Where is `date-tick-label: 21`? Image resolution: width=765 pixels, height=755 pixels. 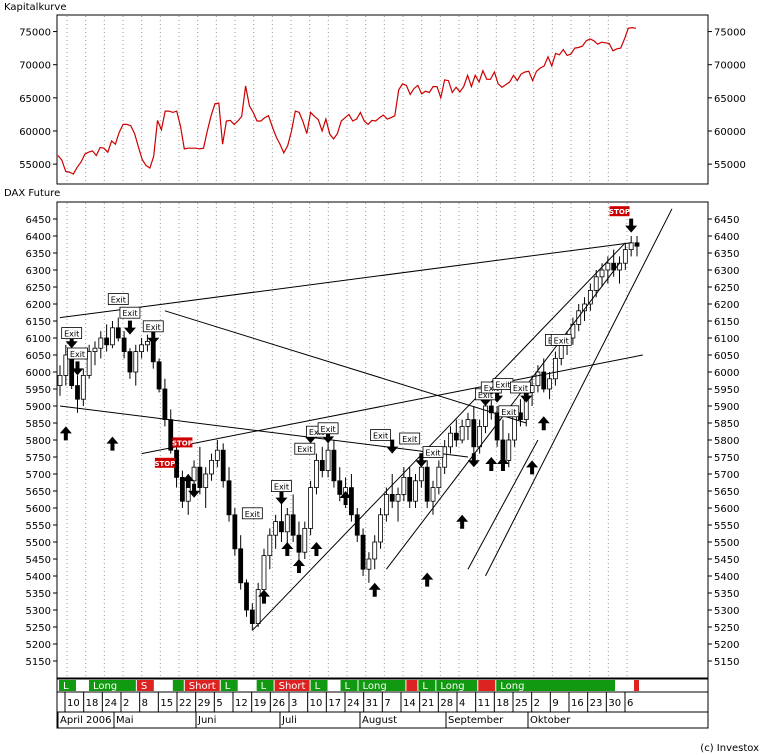 date-tick-label: 21 is located at coordinates (428, 703).